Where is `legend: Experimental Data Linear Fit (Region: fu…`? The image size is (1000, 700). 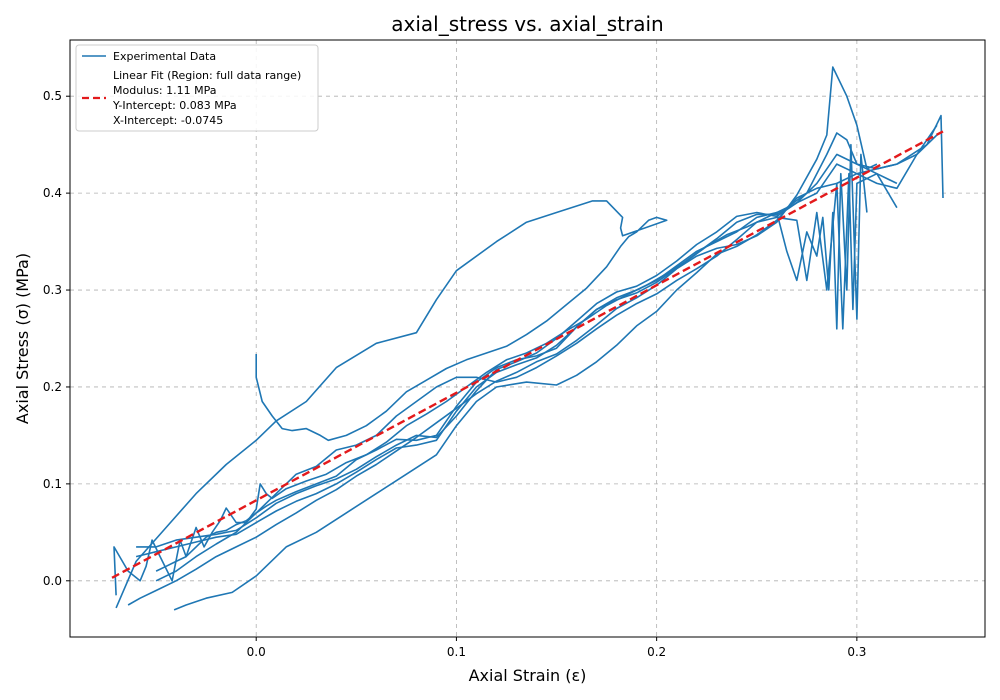
legend: Experimental Data Linear Fit (Region: fu… is located at coordinates (197, 88).